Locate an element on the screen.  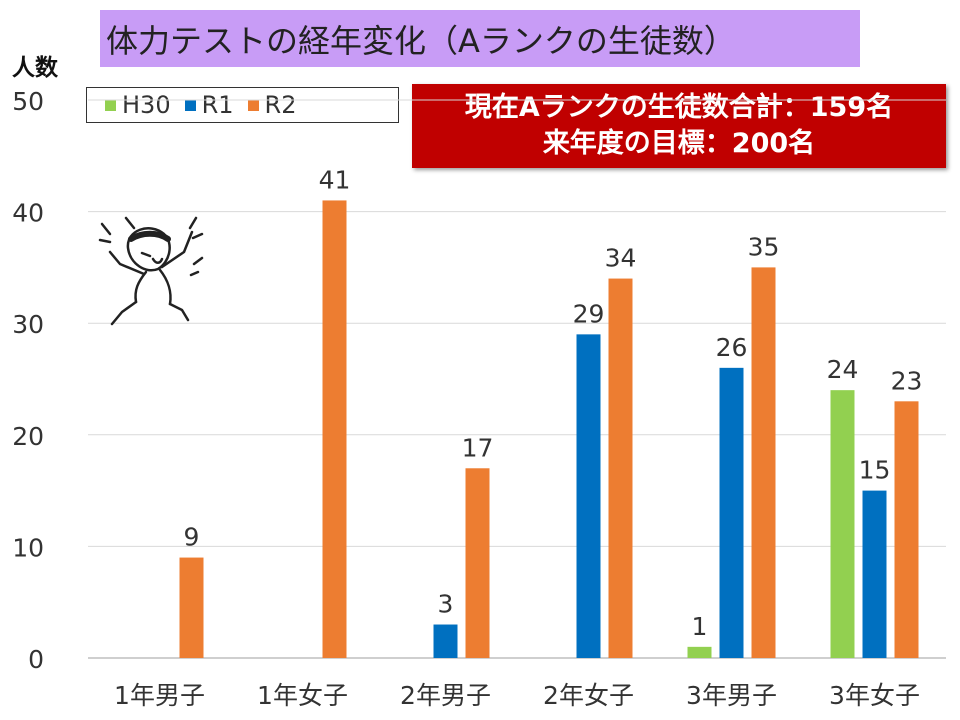
y-axis-unit-label: 人数 is located at coordinates (35, 68).